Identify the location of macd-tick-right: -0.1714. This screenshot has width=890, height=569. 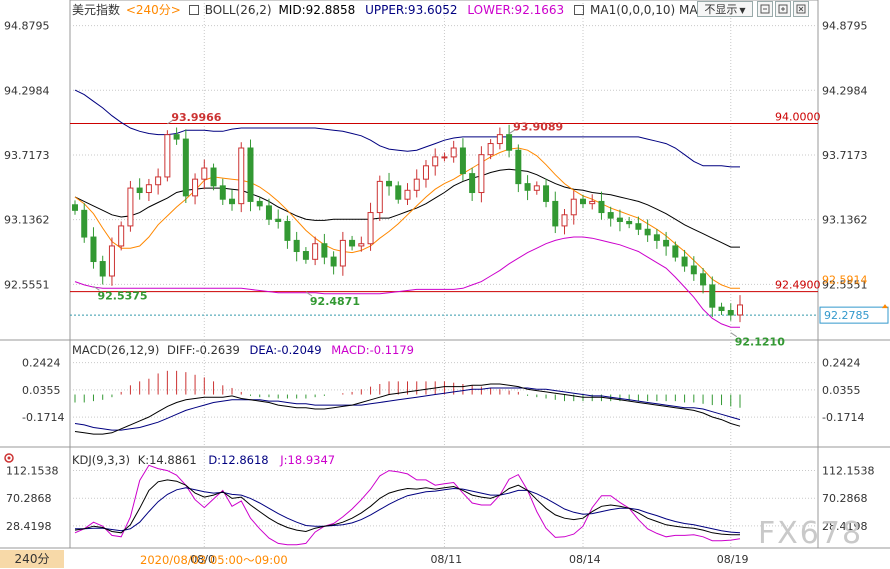
(843, 417).